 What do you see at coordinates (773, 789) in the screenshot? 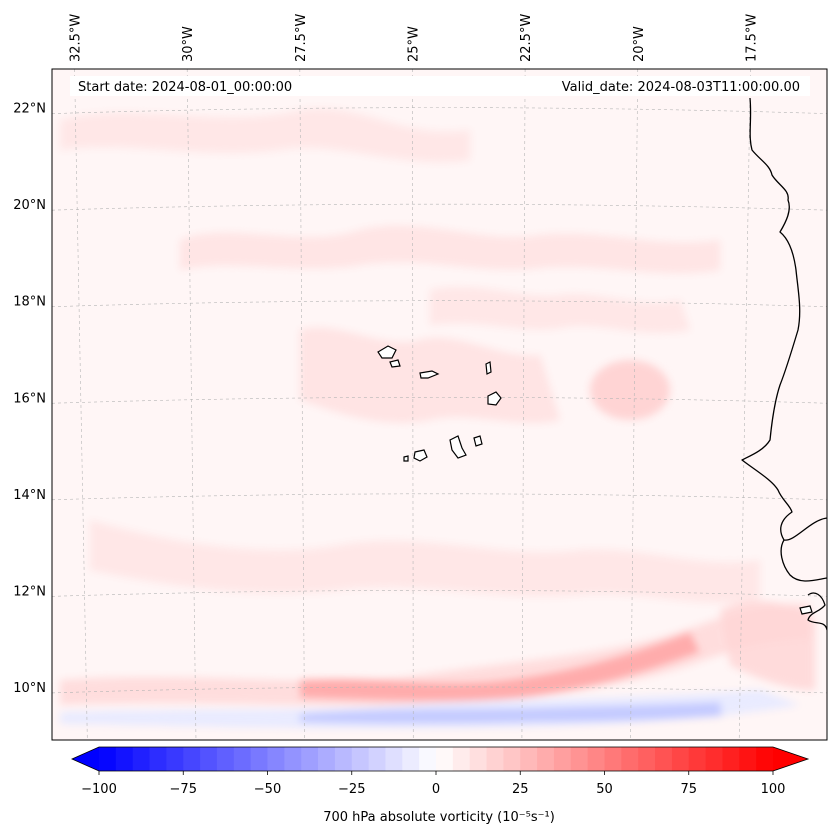
I see `colorbar-tick-label: 100` at bounding box center [773, 789].